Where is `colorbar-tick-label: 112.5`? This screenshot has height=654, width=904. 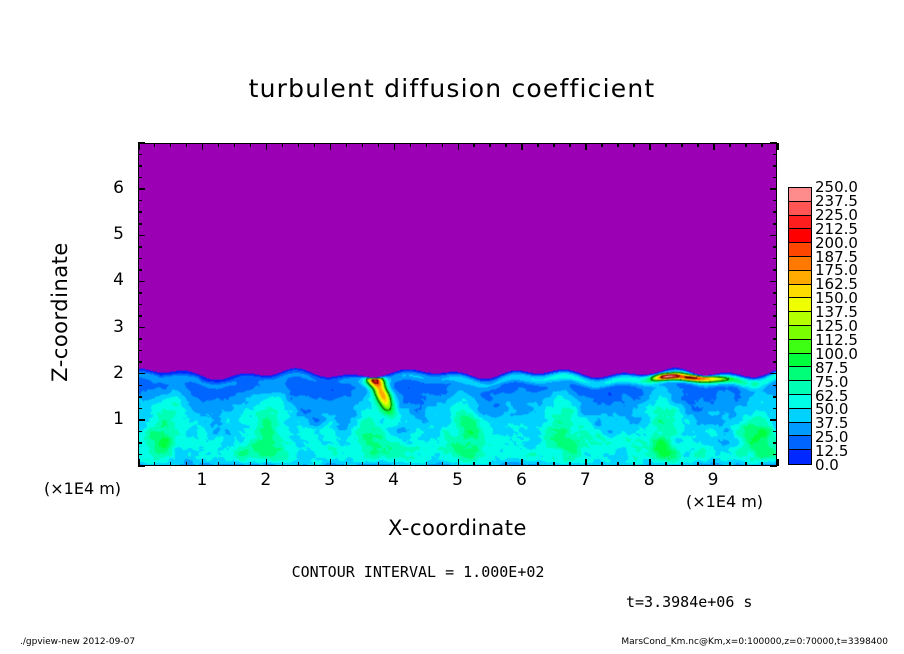 colorbar-tick-label: 112.5 is located at coordinates (836, 339).